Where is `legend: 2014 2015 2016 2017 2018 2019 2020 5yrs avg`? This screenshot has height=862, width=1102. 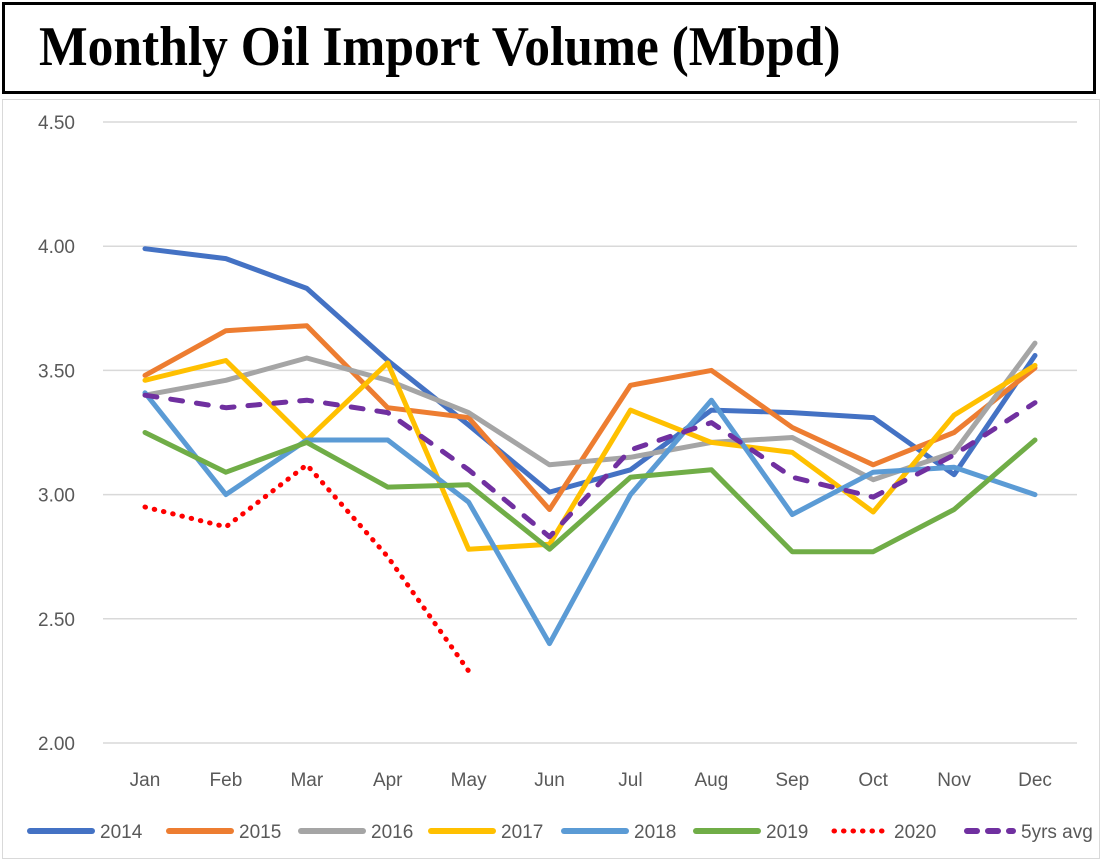
legend: 2014 2015 2016 2017 2018 2019 2020 5yrs avg is located at coordinates (560, 832).